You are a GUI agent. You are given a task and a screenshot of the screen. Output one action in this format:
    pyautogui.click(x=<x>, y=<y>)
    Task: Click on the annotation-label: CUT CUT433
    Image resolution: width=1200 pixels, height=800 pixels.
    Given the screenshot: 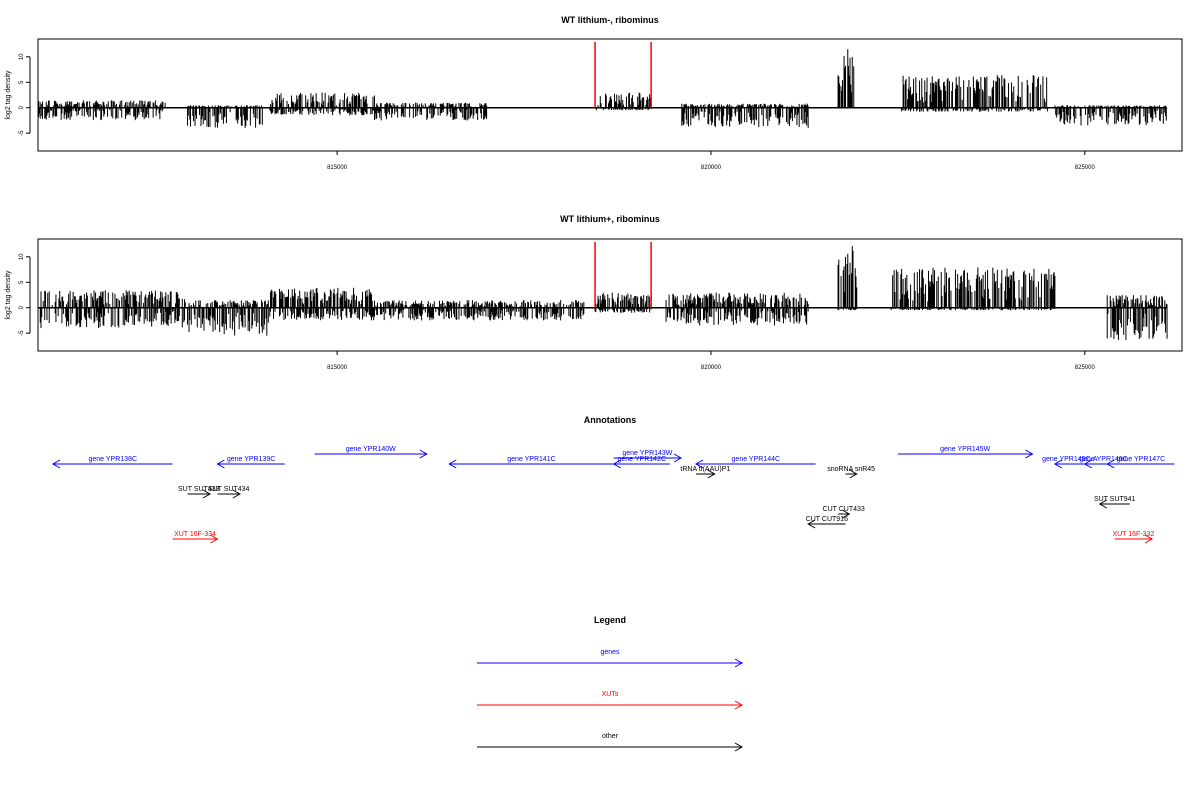 What is the action you would take?
    pyautogui.click(x=844, y=509)
    